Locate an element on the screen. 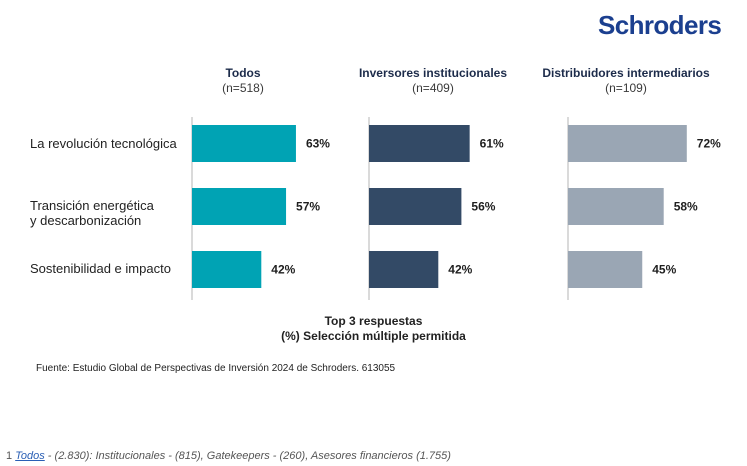 The image size is (747, 466). bar-value-label-s0-c0: 63% is located at coordinates (318, 144).